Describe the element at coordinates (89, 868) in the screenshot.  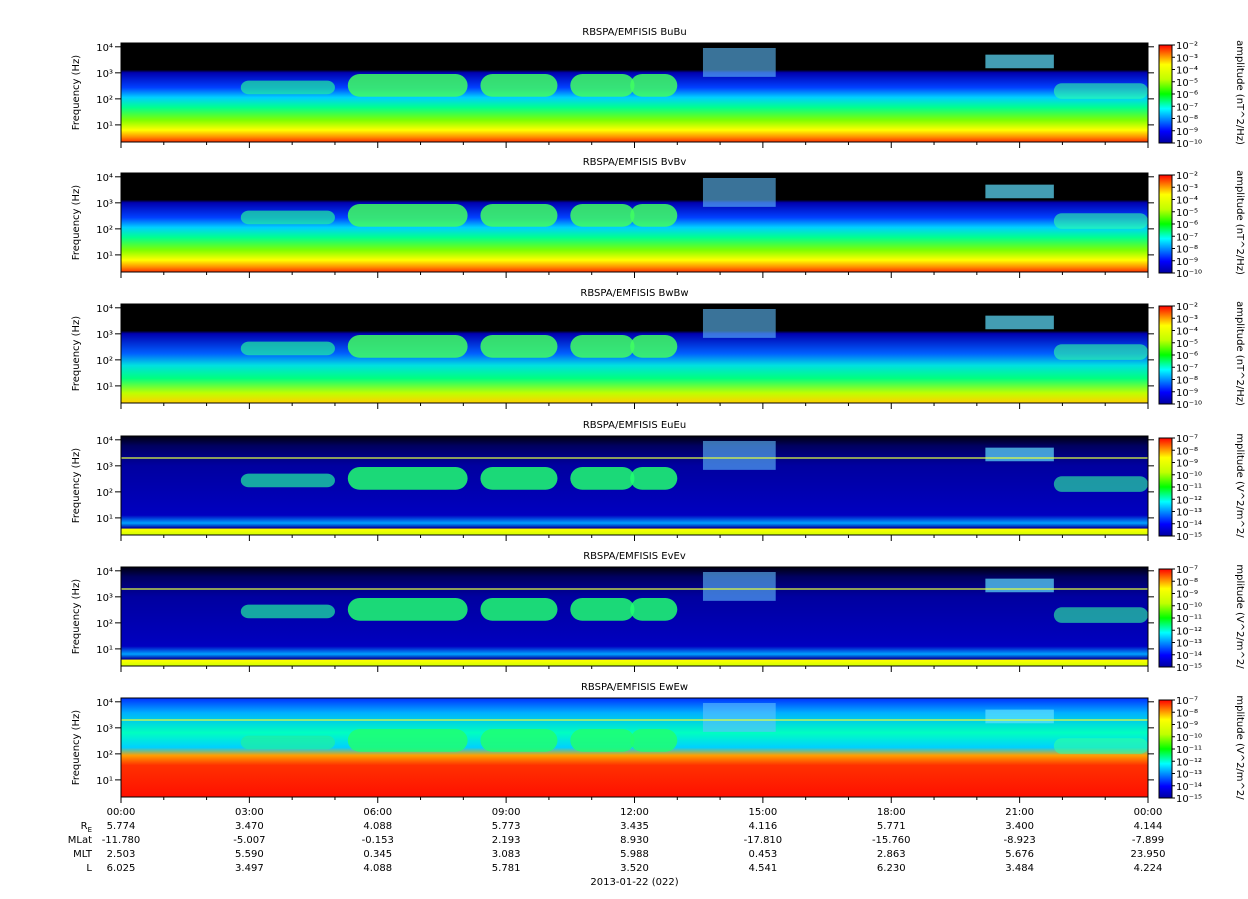
I see `ephemeris-label: L` at that location.